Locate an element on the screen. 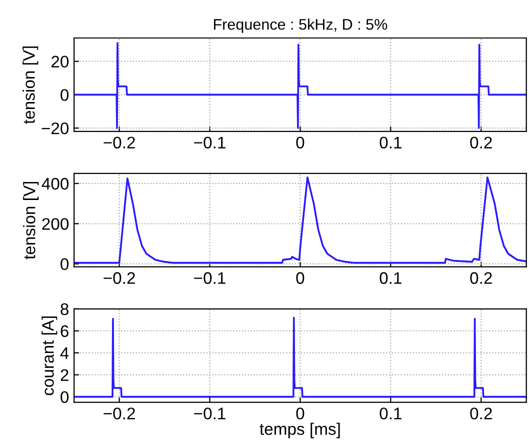  y-tick-label: 2 is located at coordinates (64, 375).